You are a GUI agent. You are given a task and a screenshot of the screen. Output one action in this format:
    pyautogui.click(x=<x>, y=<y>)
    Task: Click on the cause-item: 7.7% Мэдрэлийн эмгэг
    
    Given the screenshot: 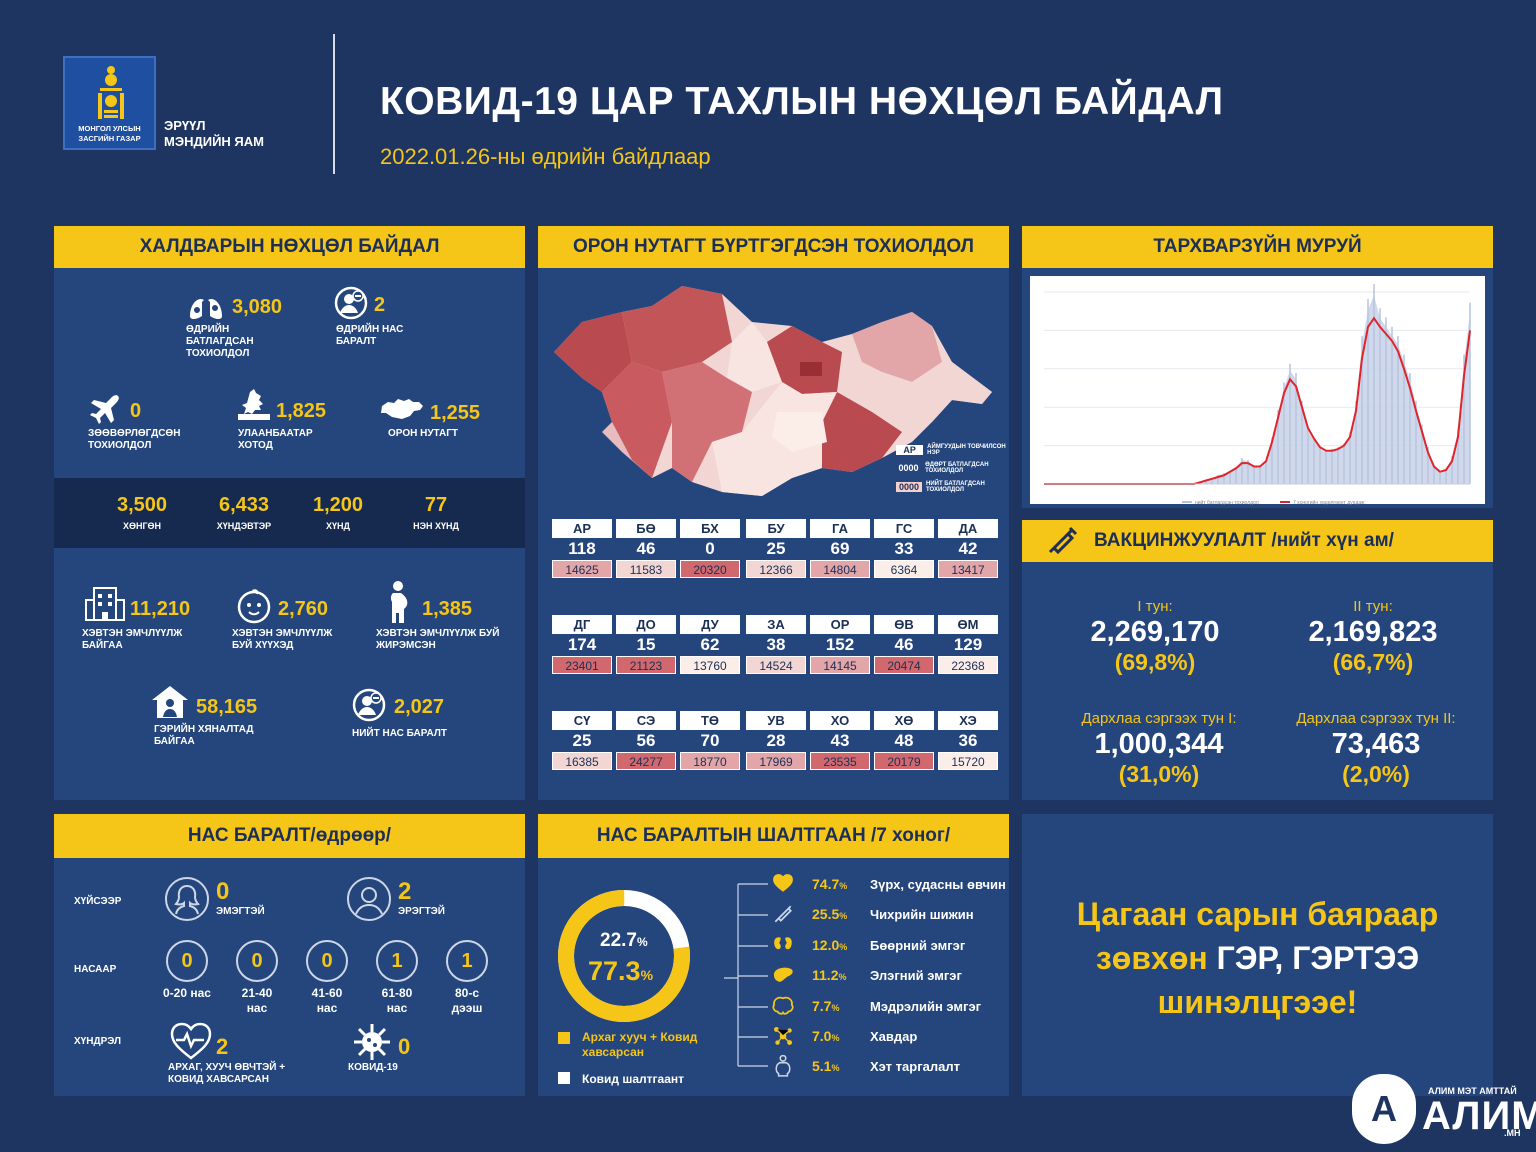 What is the action you would take?
    pyautogui.click(x=875, y=1006)
    